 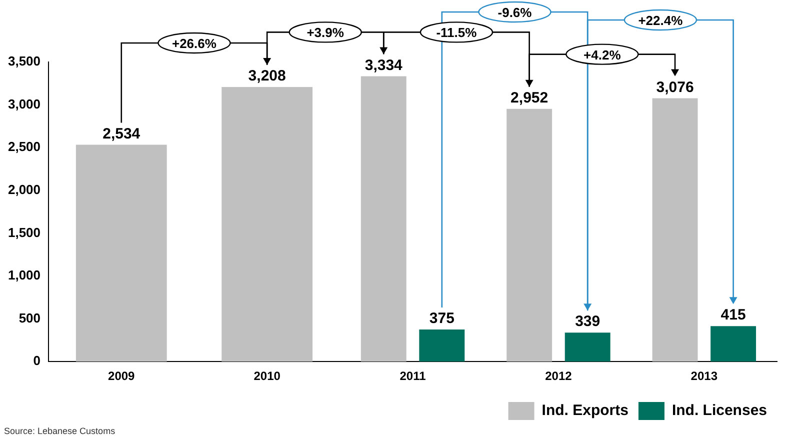 What do you see at coordinates (24, 61) in the screenshot?
I see `y-tick-label: 3,500` at bounding box center [24, 61].